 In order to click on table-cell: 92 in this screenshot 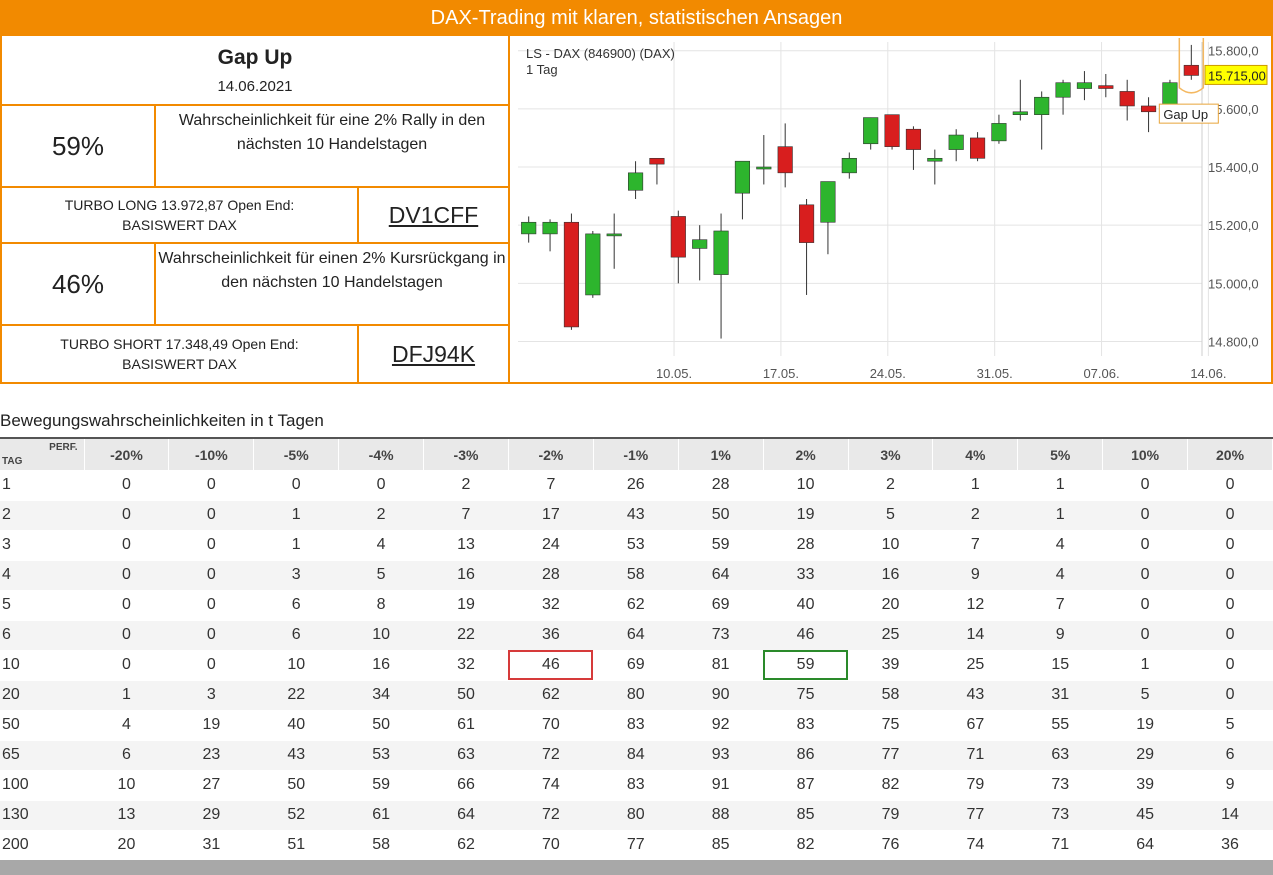, I will do `click(721, 725)`.